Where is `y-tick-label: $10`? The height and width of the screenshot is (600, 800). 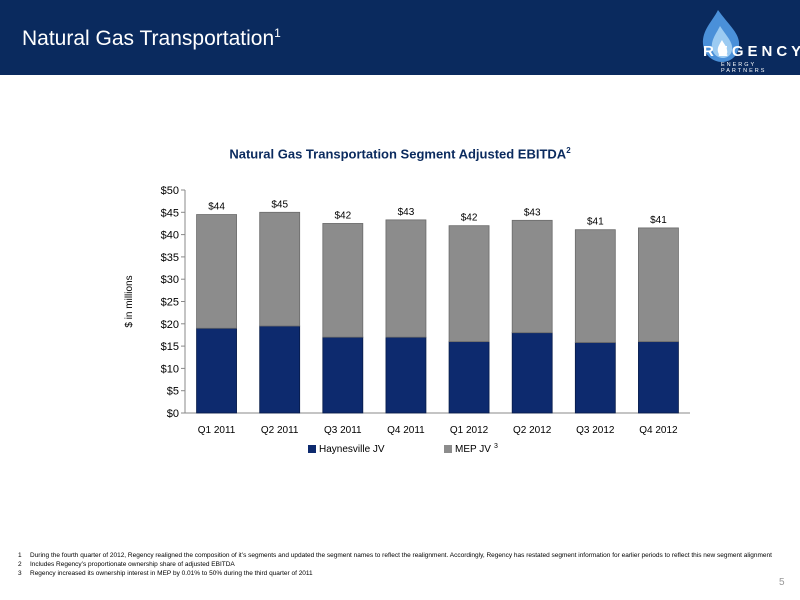 y-tick-label: $10 is located at coordinates (170, 369).